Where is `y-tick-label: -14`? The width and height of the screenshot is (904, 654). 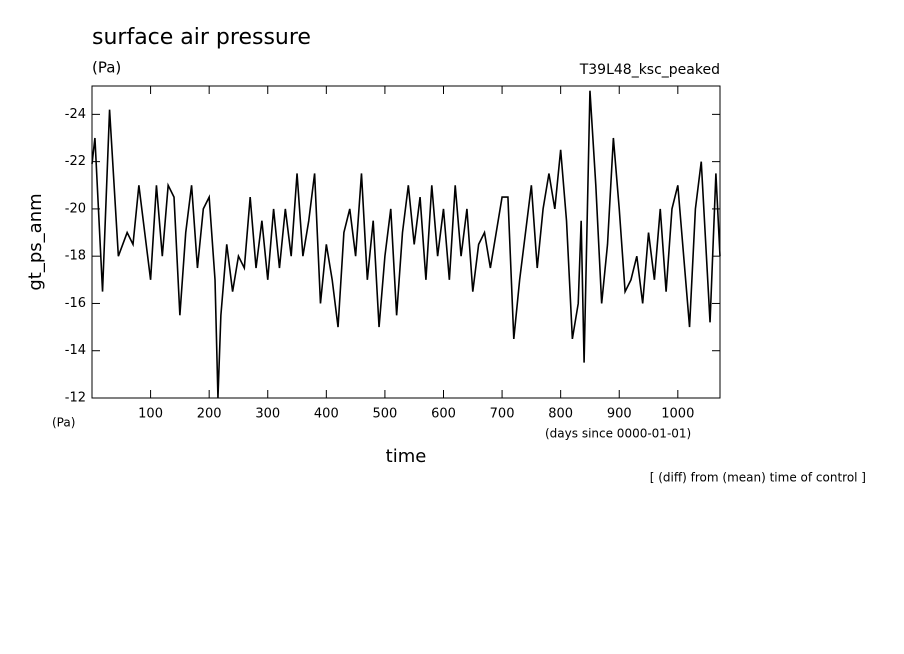
y-tick-label: -14 is located at coordinates (75, 350).